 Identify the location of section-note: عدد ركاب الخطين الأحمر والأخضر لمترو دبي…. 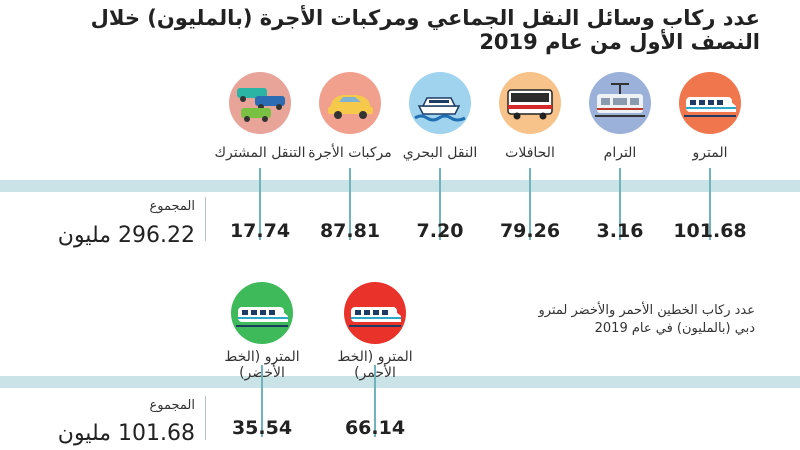
(646, 319).